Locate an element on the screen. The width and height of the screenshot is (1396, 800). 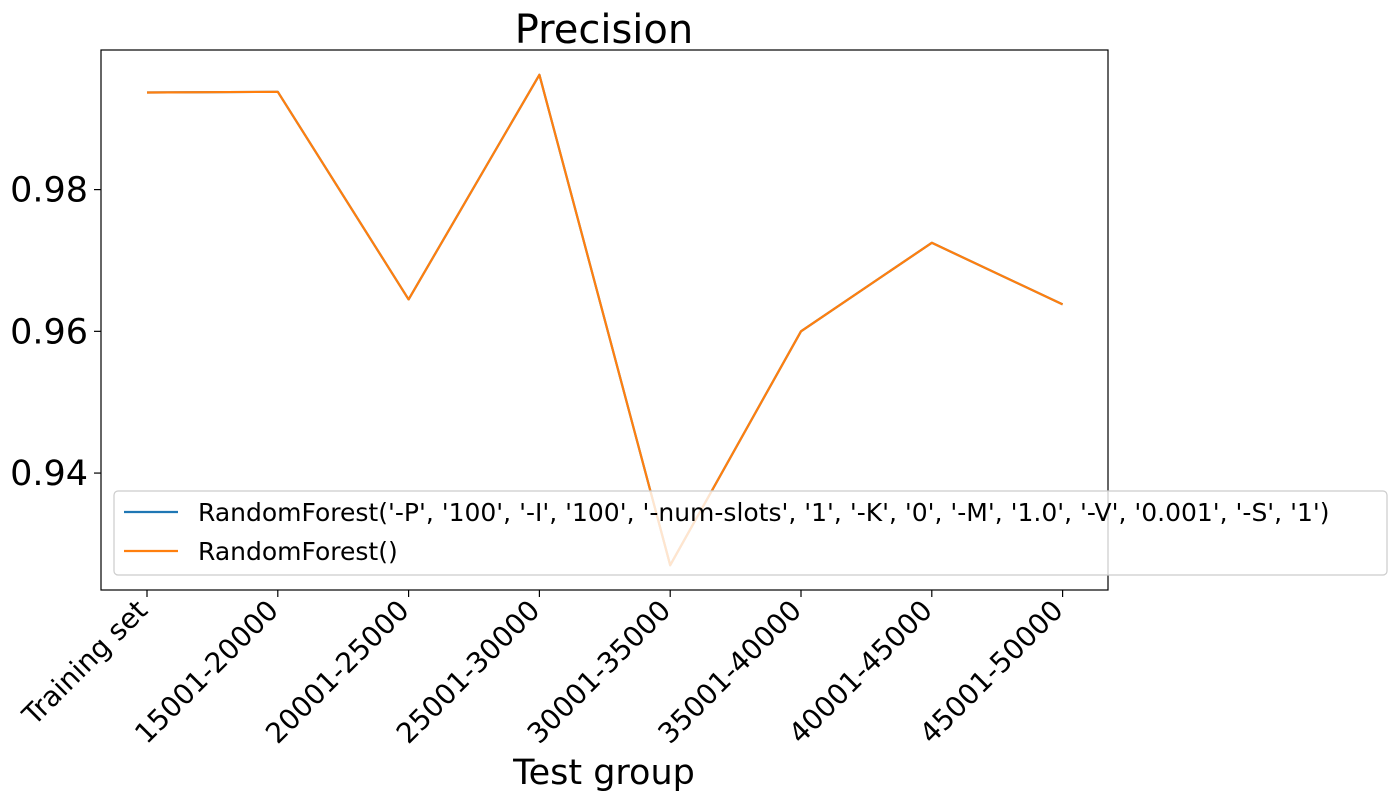
chart-title: Precision is located at coordinates (604, 30).